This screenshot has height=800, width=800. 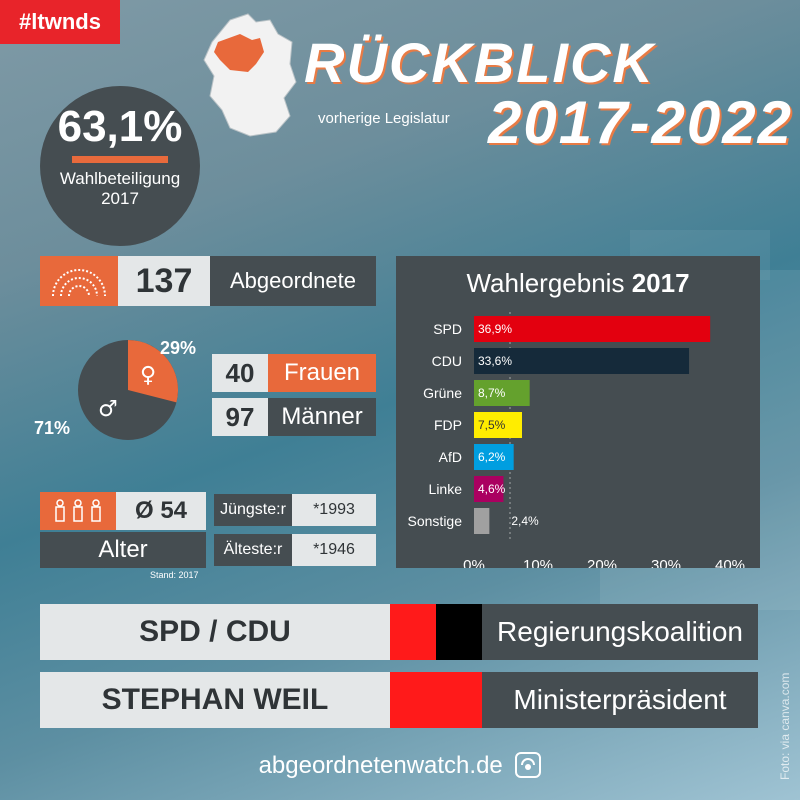 I want to click on parliament-icon-box, so click(x=79, y=281).